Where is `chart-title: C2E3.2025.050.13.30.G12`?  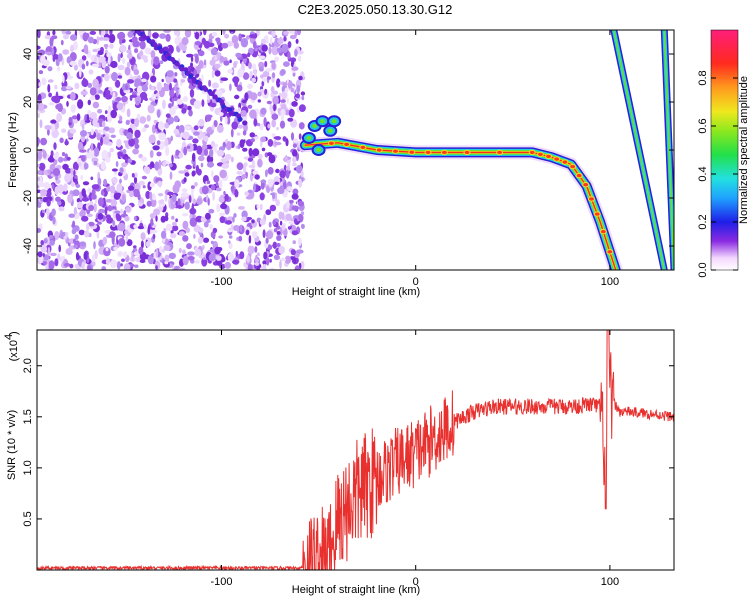 chart-title: C2E3.2025.050.13.30.G12 is located at coordinates (375, 9).